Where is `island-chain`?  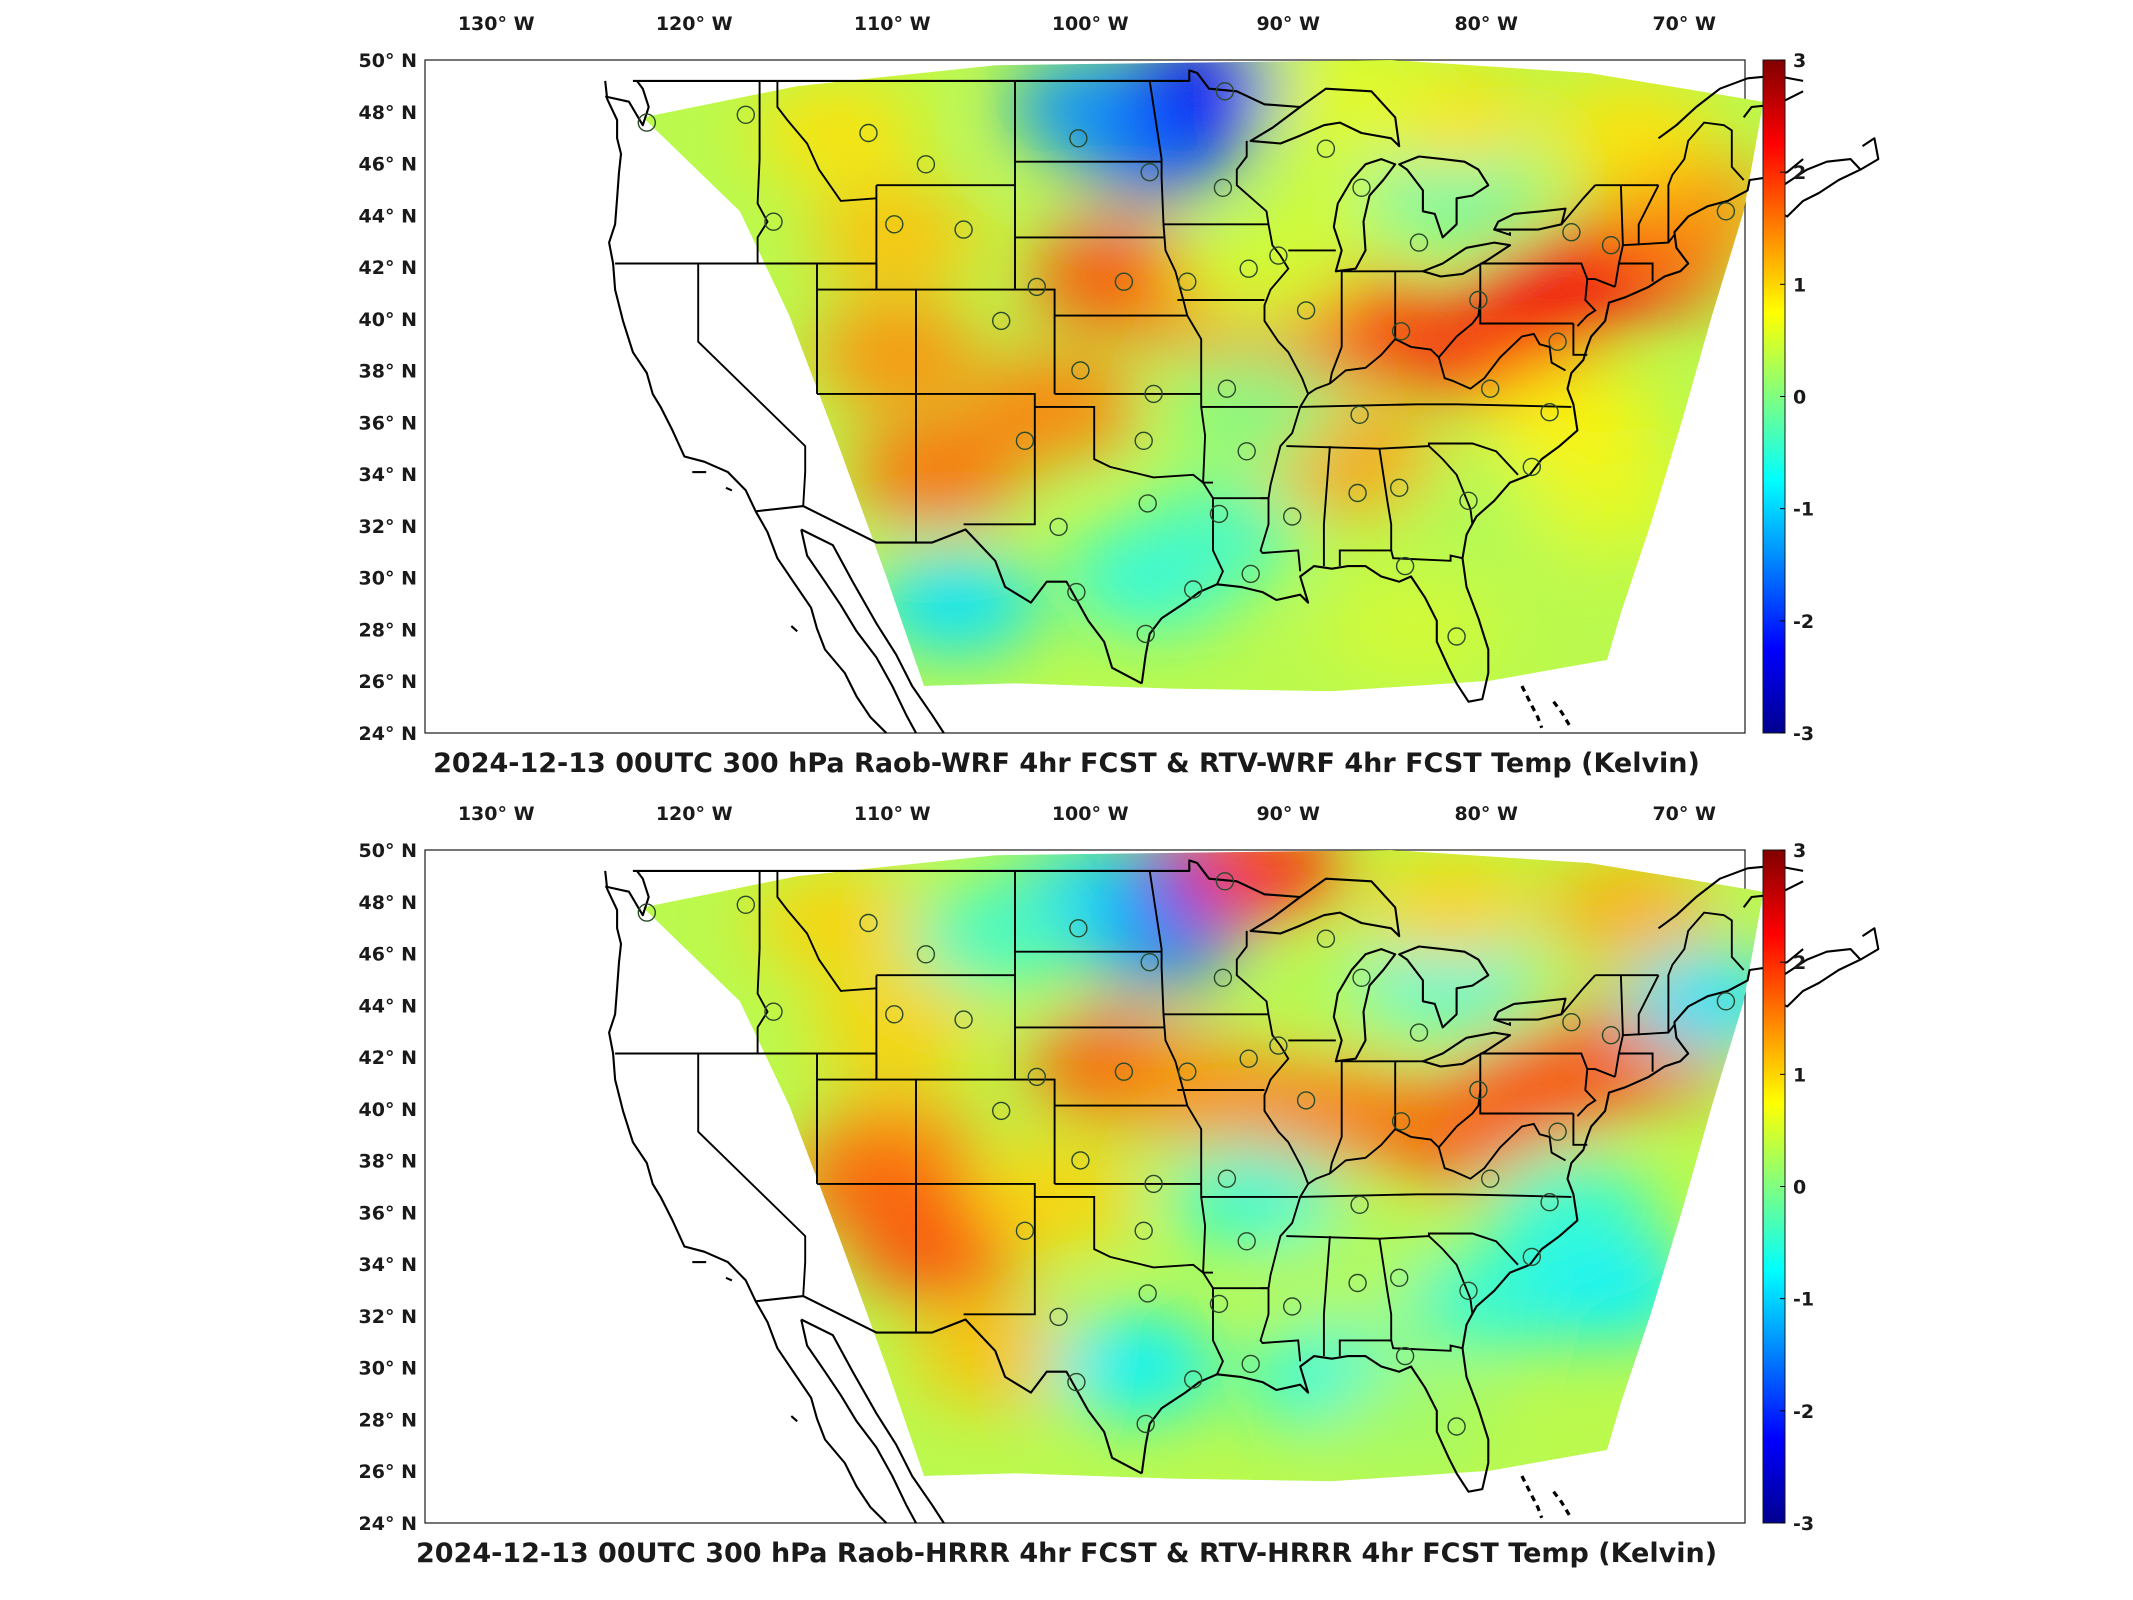 island-chain is located at coordinates (1561, 1503).